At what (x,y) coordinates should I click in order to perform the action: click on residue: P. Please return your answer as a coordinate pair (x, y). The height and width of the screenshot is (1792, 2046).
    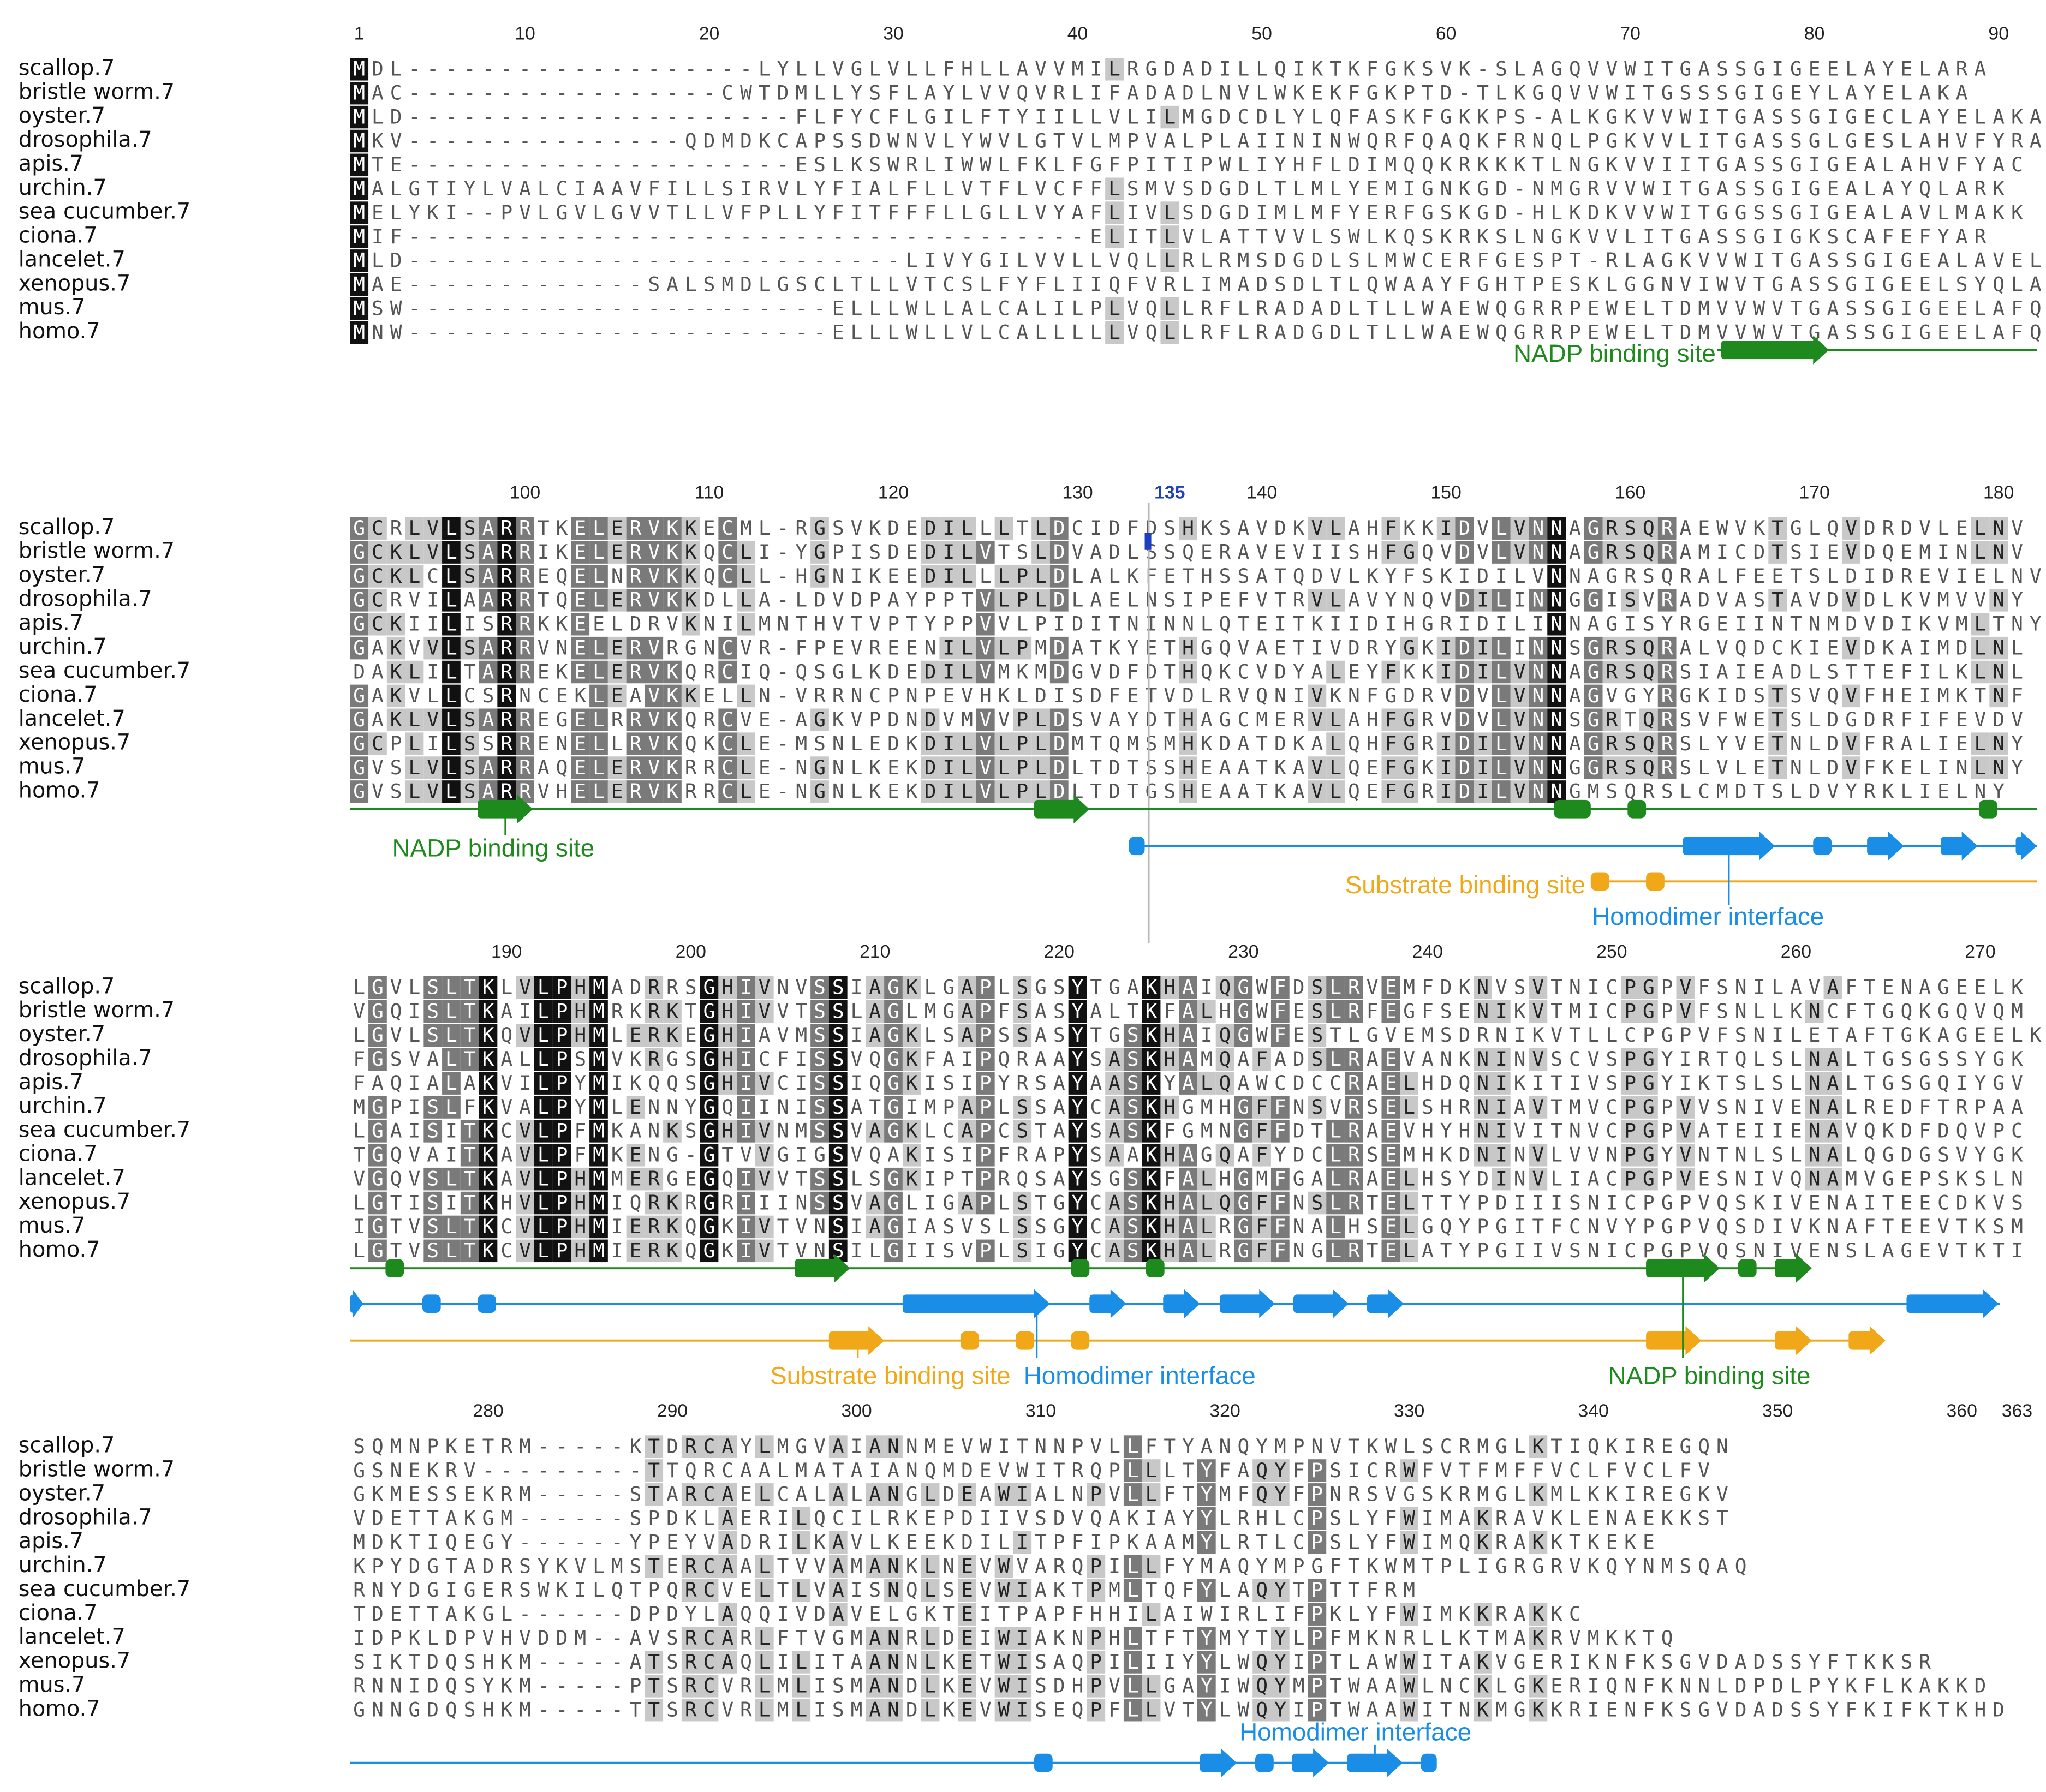
    Looking at the image, I should click on (562, 1011).